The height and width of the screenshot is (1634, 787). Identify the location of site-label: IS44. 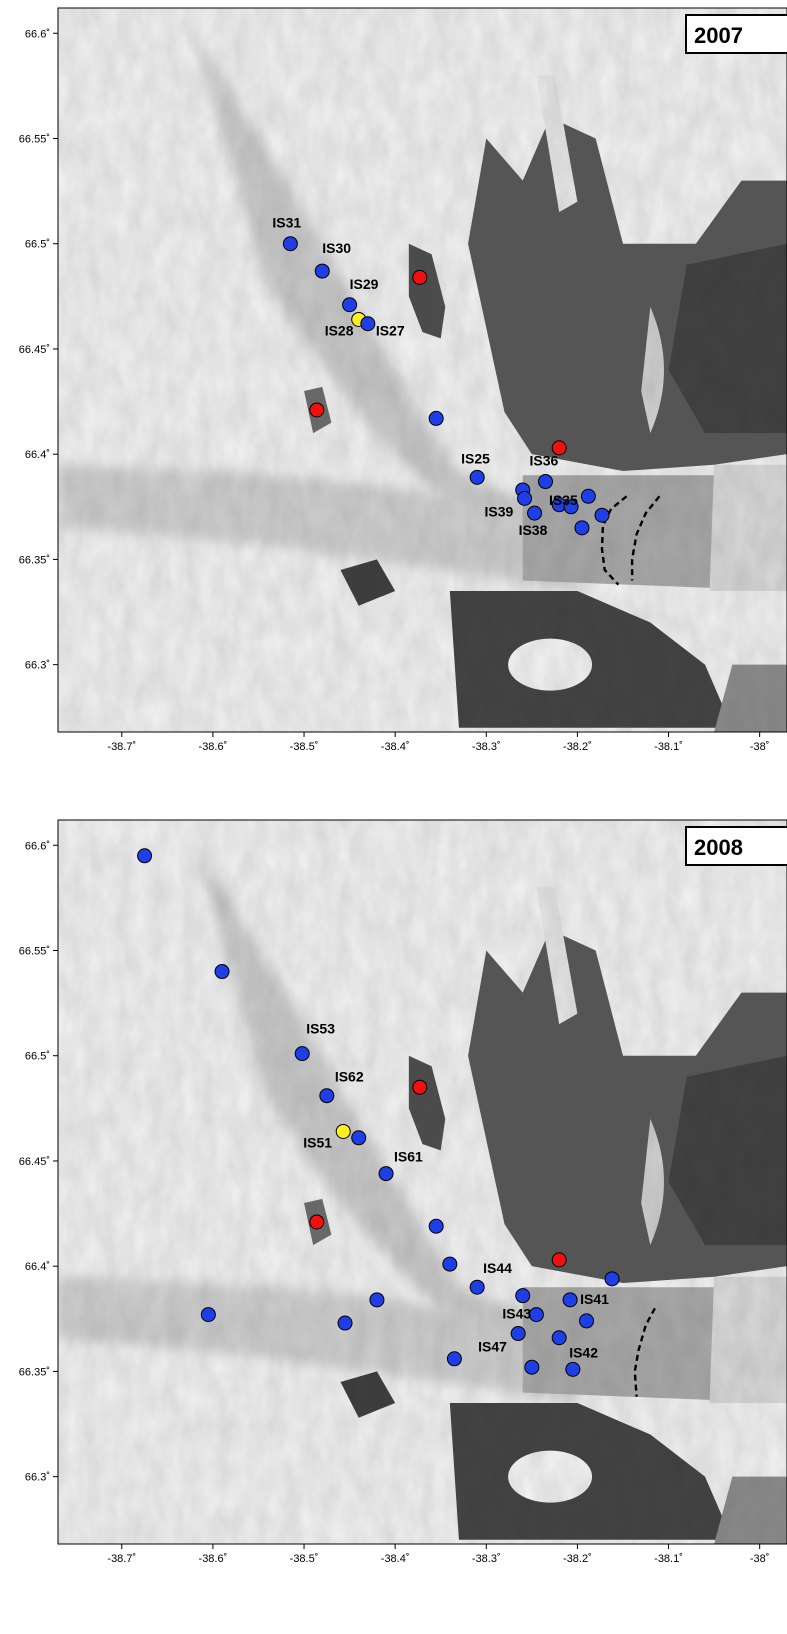
(497, 1268).